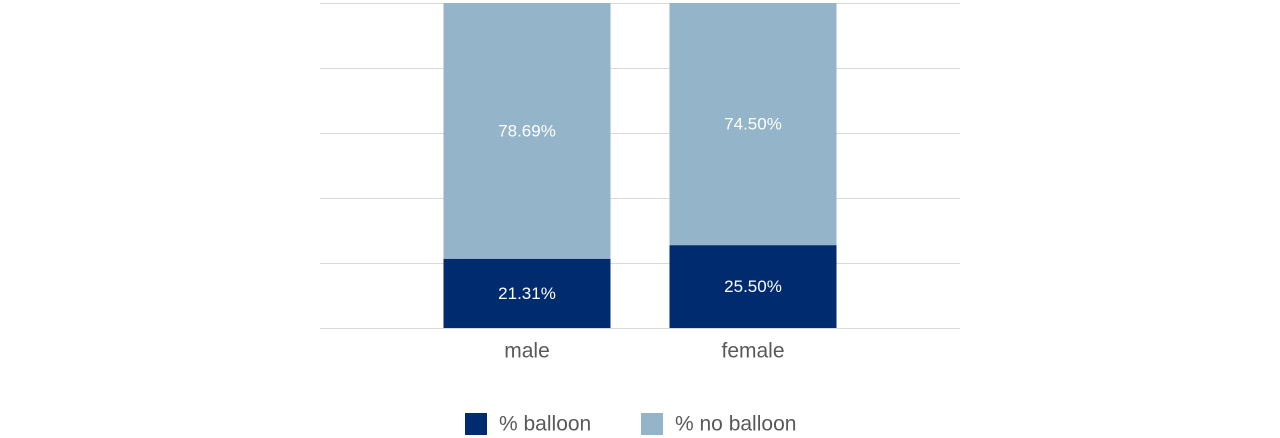  What do you see at coordinates (527, 351) in the screenshot?
I see `category-label-male: male` at bounding box center [527, 351].